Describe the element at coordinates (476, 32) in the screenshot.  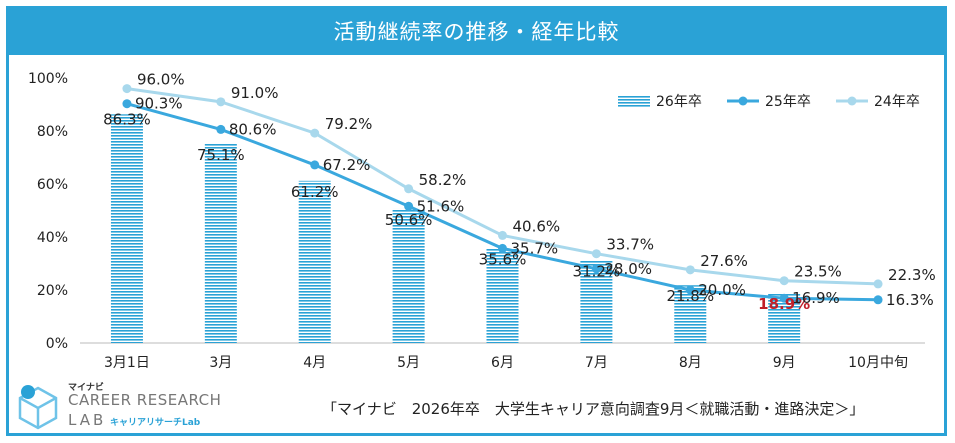
I see `chart-title: 活動継続率の推移・経年比較` at that location.